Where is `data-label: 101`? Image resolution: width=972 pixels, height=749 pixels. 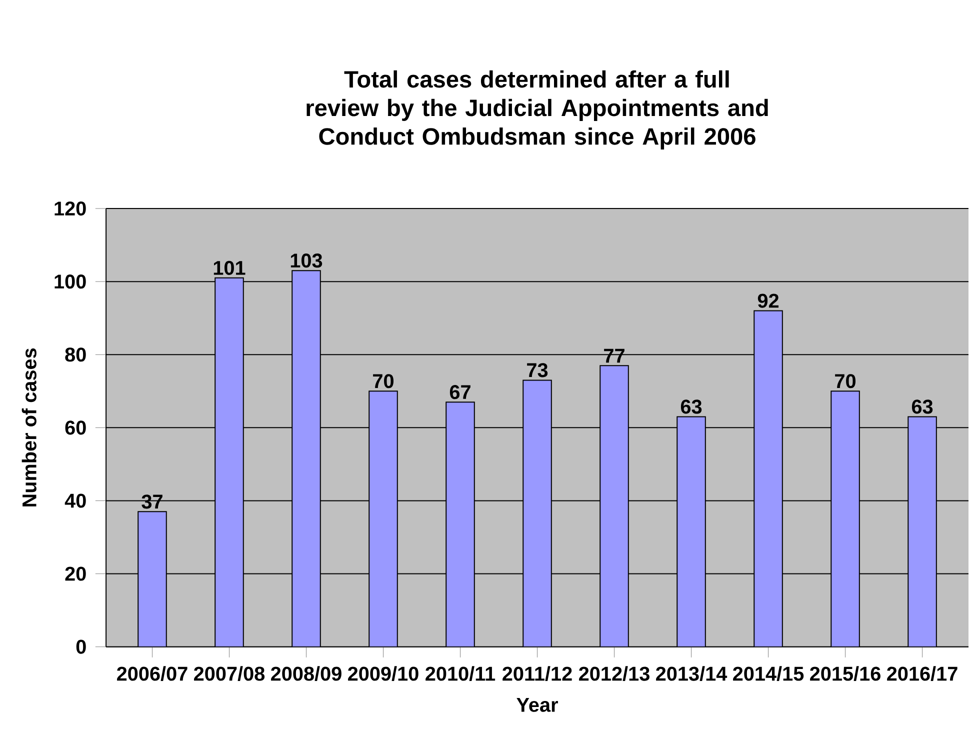
data-label: 101 is located at coordinates (230, 267).